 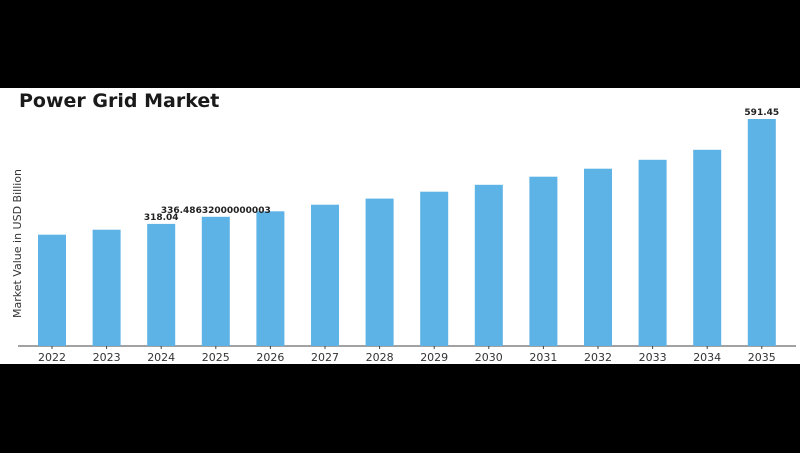 What do you see at coordinates (380, 357) in the screenshot?
I see `x-tick-label: 2028` at bounding box center [380, 357].